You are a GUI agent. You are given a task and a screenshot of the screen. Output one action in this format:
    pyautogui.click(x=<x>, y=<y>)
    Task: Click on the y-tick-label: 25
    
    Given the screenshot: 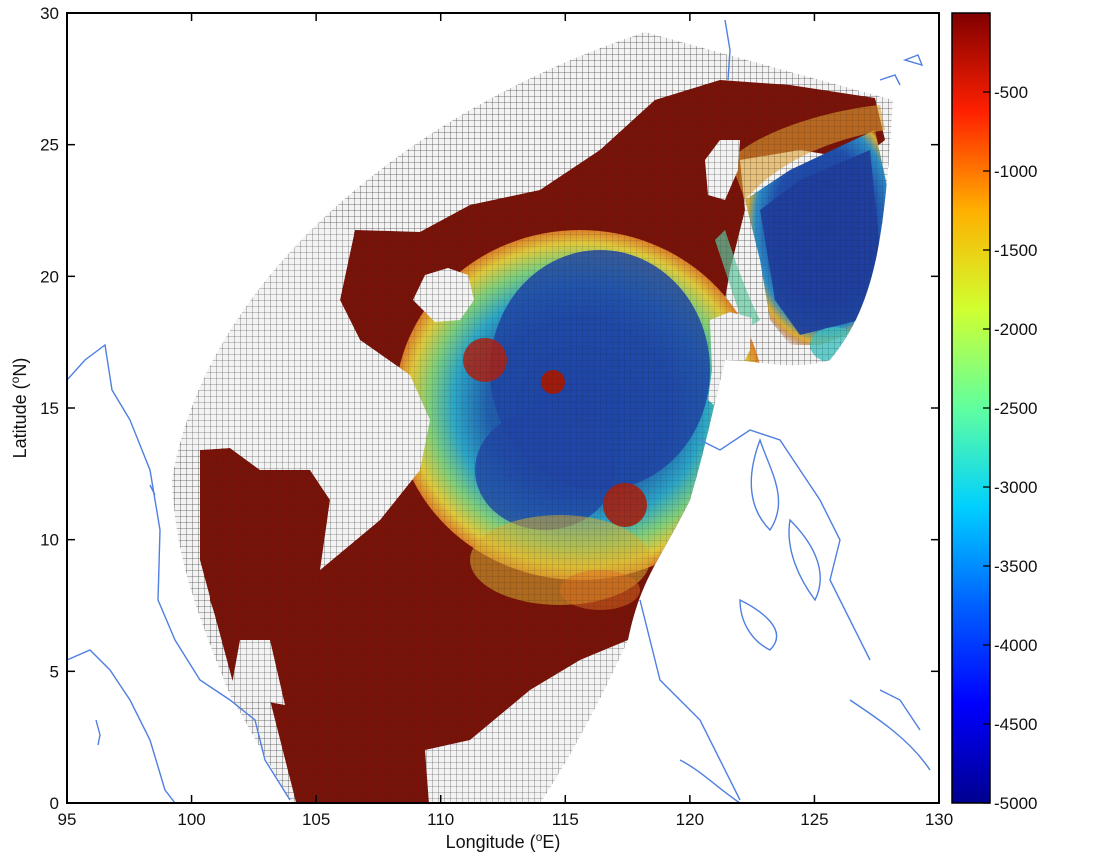 What is the action you would take?
    pyautogui.click(x=49, y=145)
    